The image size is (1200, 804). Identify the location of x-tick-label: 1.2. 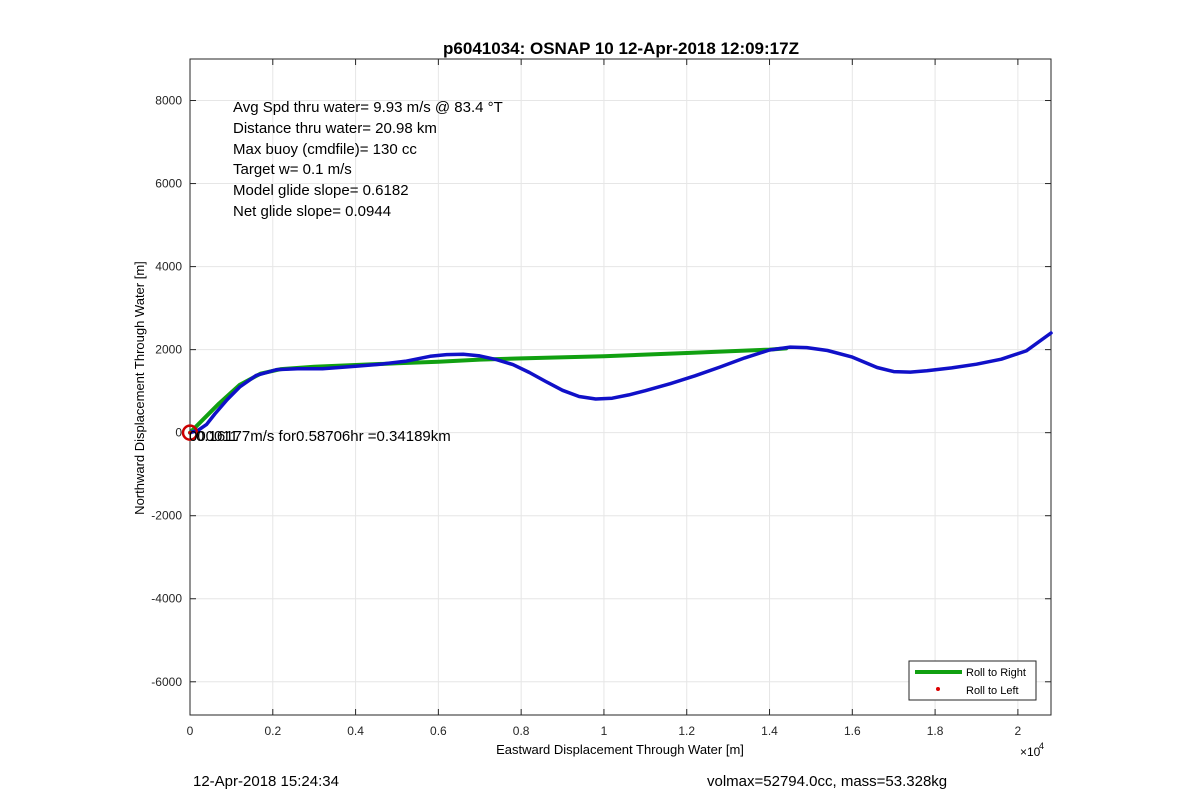
(686, 731).